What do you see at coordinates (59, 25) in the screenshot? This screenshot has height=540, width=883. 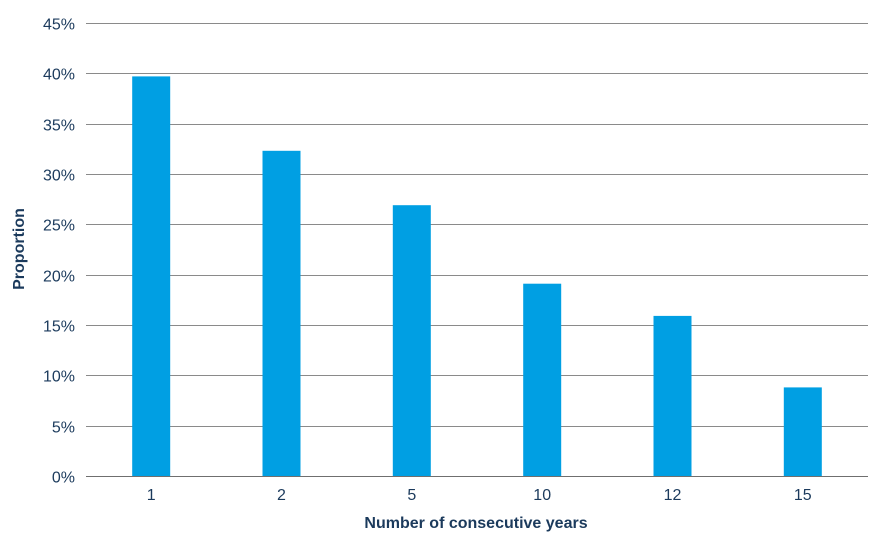 I see `y-tick-label: 45%` at bounding box center [59, 25].